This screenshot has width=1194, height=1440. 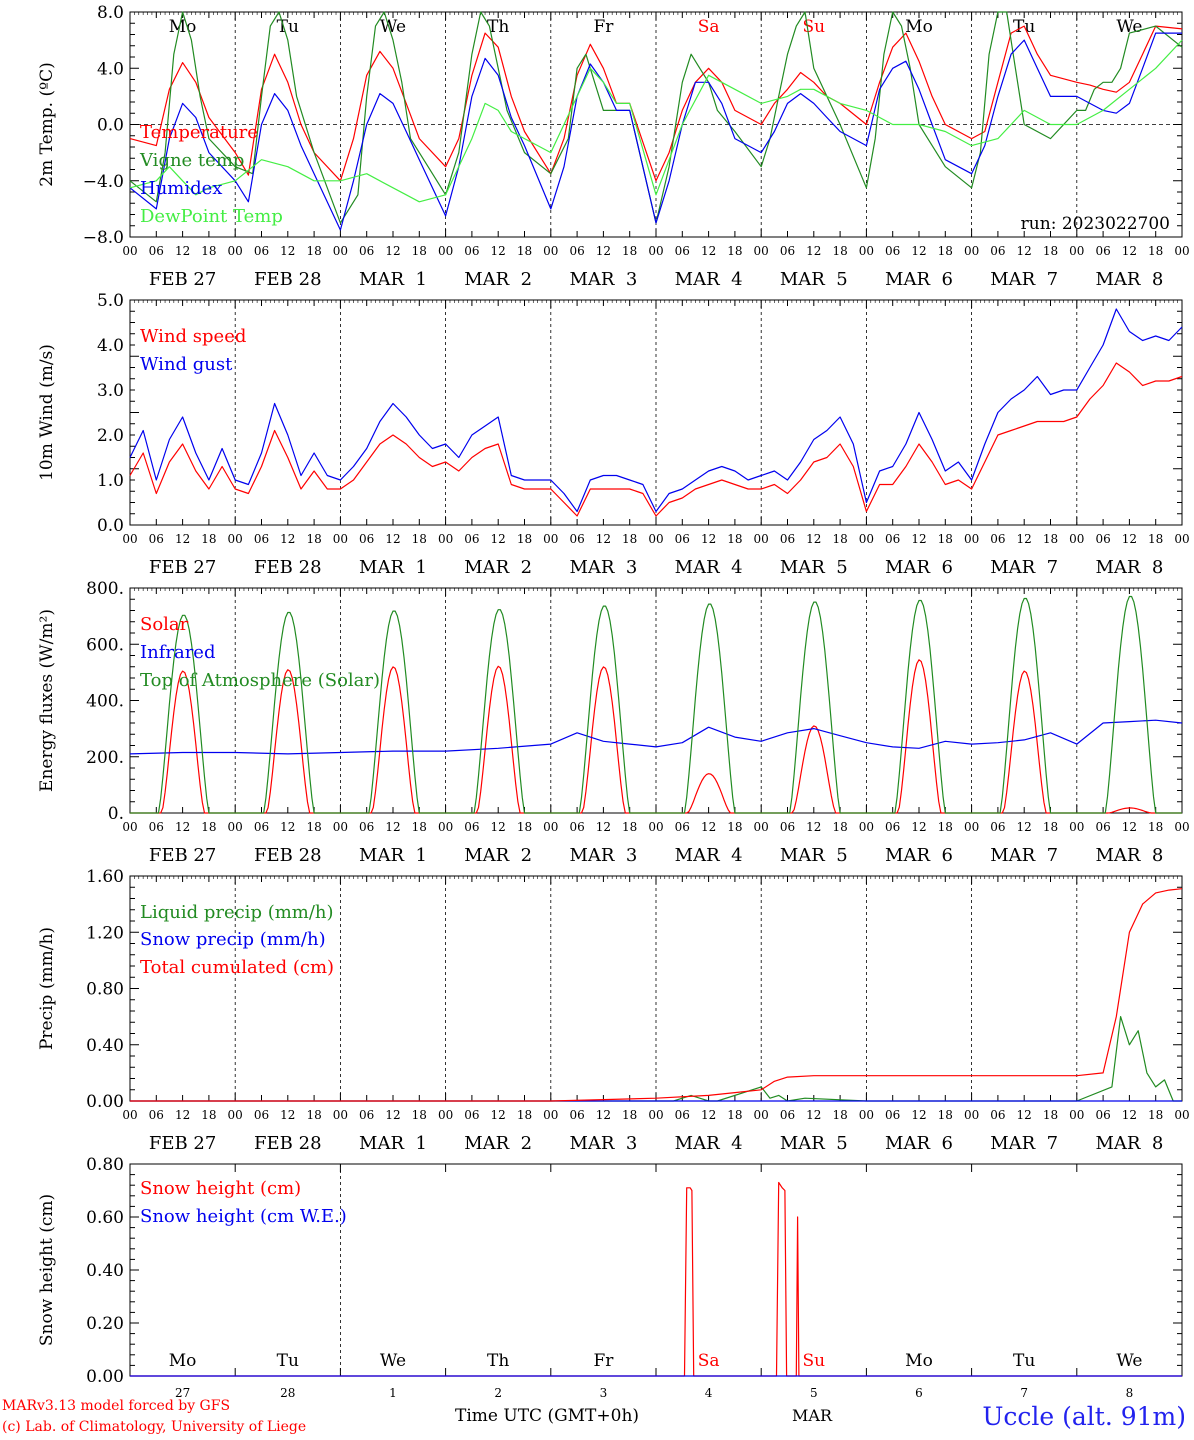 I want to click on y-tick-label: 0.40, so click(x=105, y=1046).